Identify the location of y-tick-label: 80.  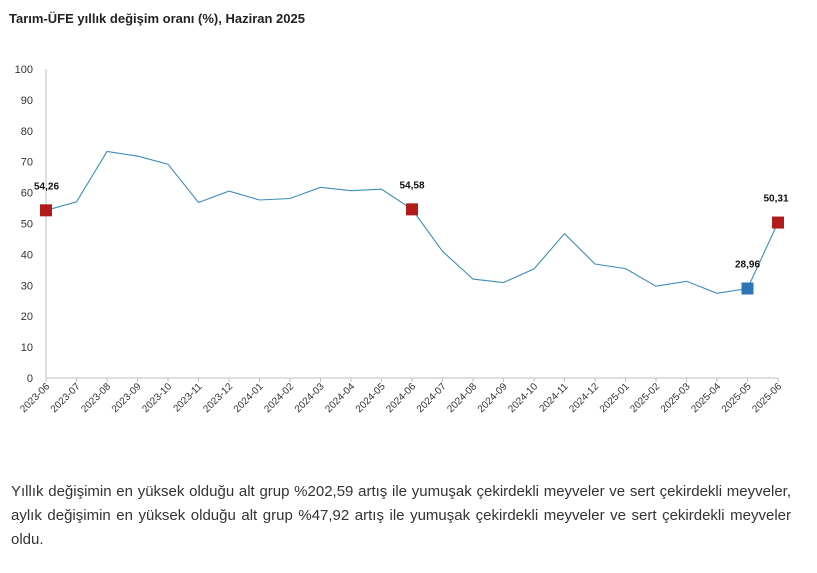
(27, 132).